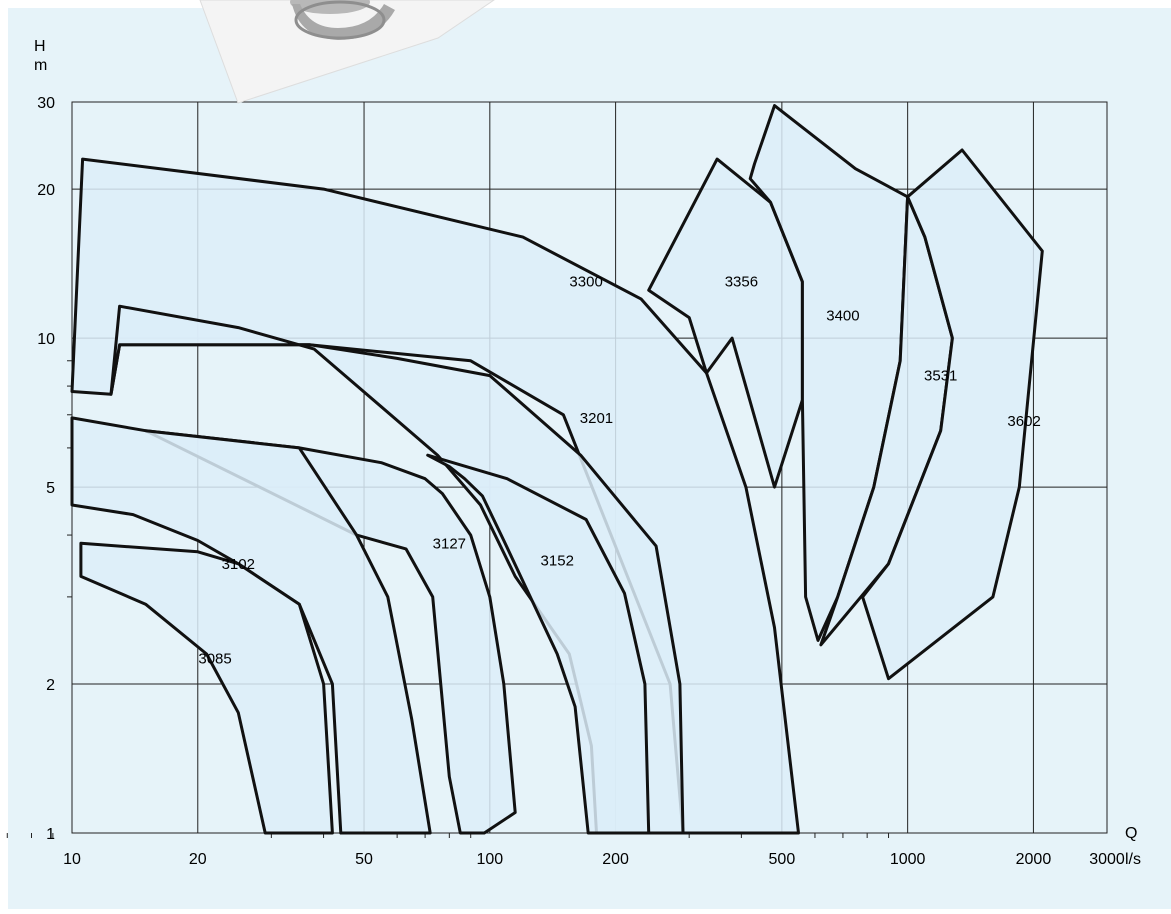 The width and height of the screenshot is (1171, 914). What do you see at coordinates (741, 282) in the screenshot?
I see `region-label-3356: 3356` at bounding box center [741, 282].